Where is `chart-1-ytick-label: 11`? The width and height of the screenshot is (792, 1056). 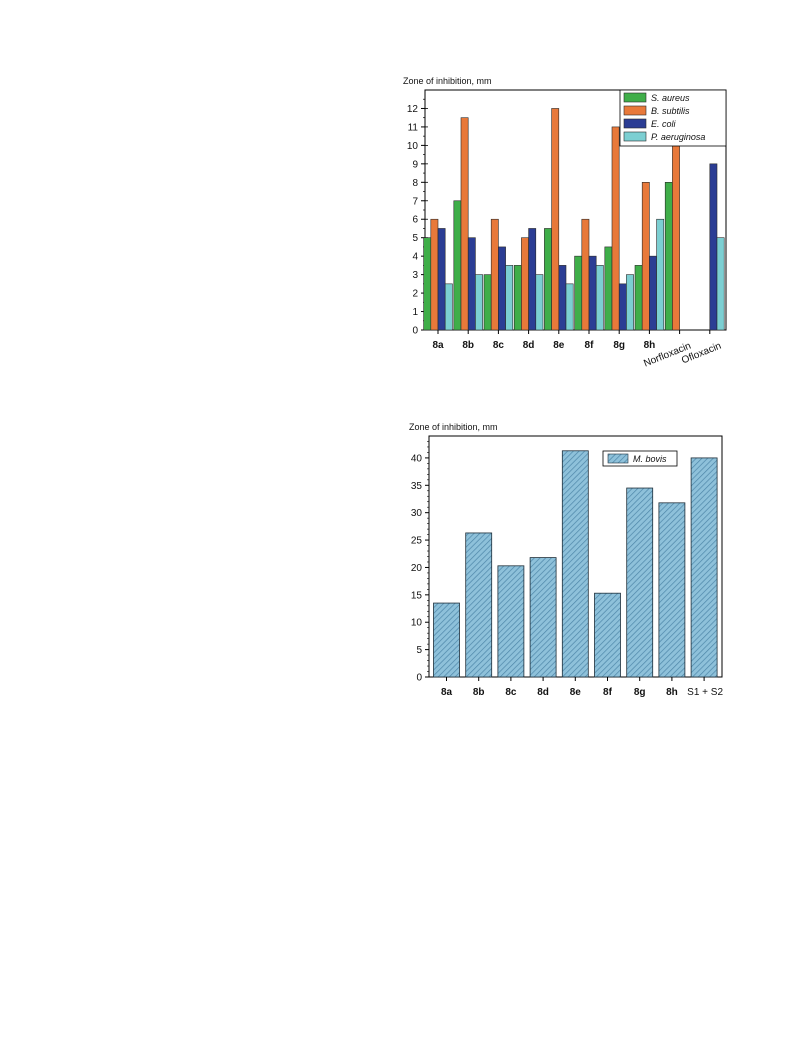
chart-1-ytick-label: 11 is located at coordinates (413, 127).